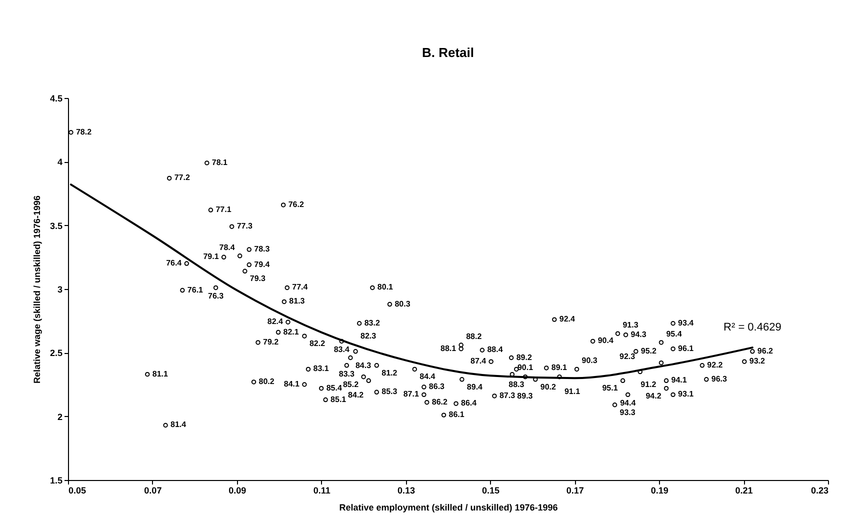 The width and height of the screenshot is (850, 530). Describe the element at coordinates (300, 287) in the screenshot. I see `annotation: 77.4` at that location.